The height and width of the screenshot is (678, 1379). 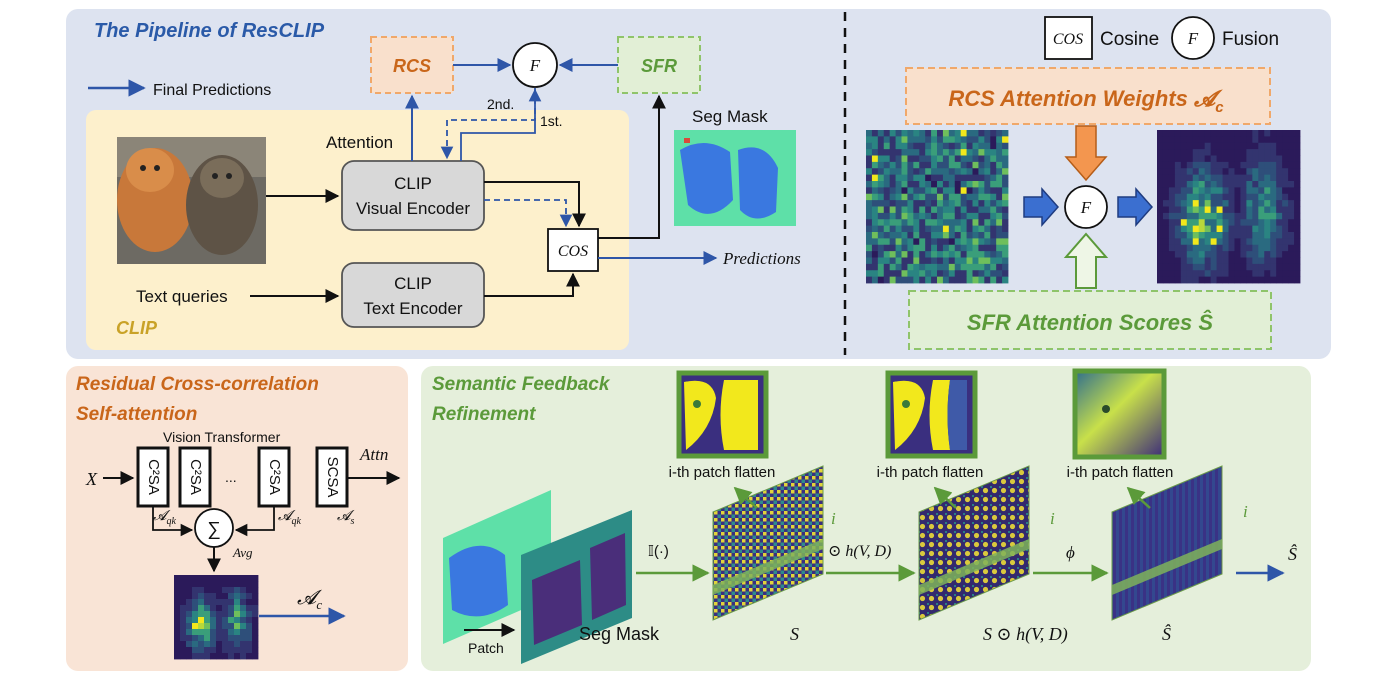 What do you see at coordinates (173, 521) in the screenshot?
I see `aqk-arrow-left` at bounding box center [173, 521].